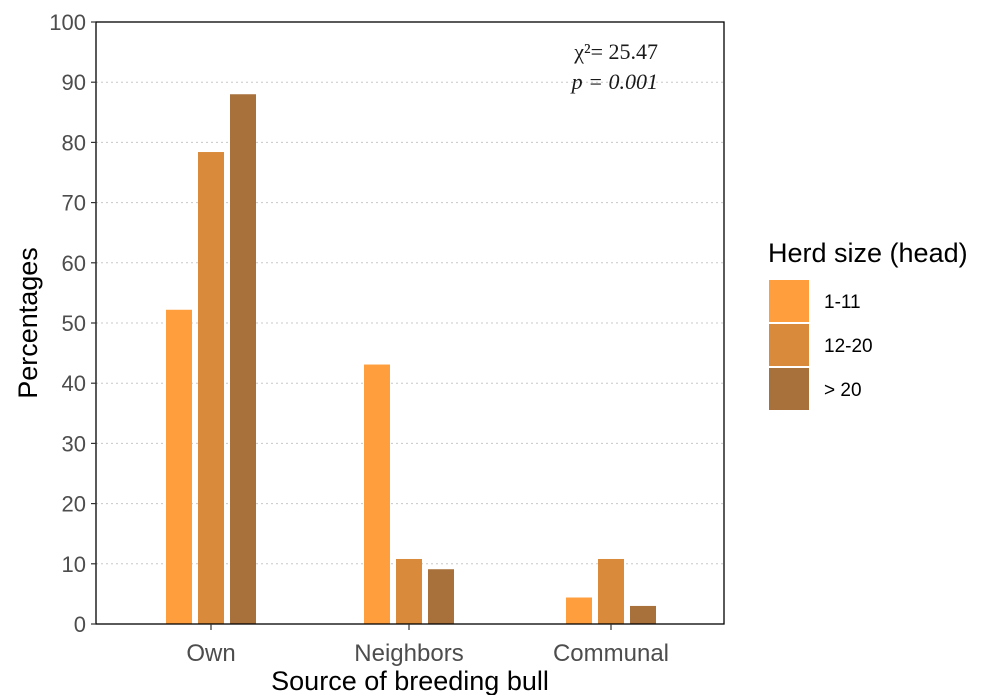 The image size is (1007, 700). Describe the element at coordinates (80, 624) in the screenshot. I see `y-tick-label: 0` at that location.